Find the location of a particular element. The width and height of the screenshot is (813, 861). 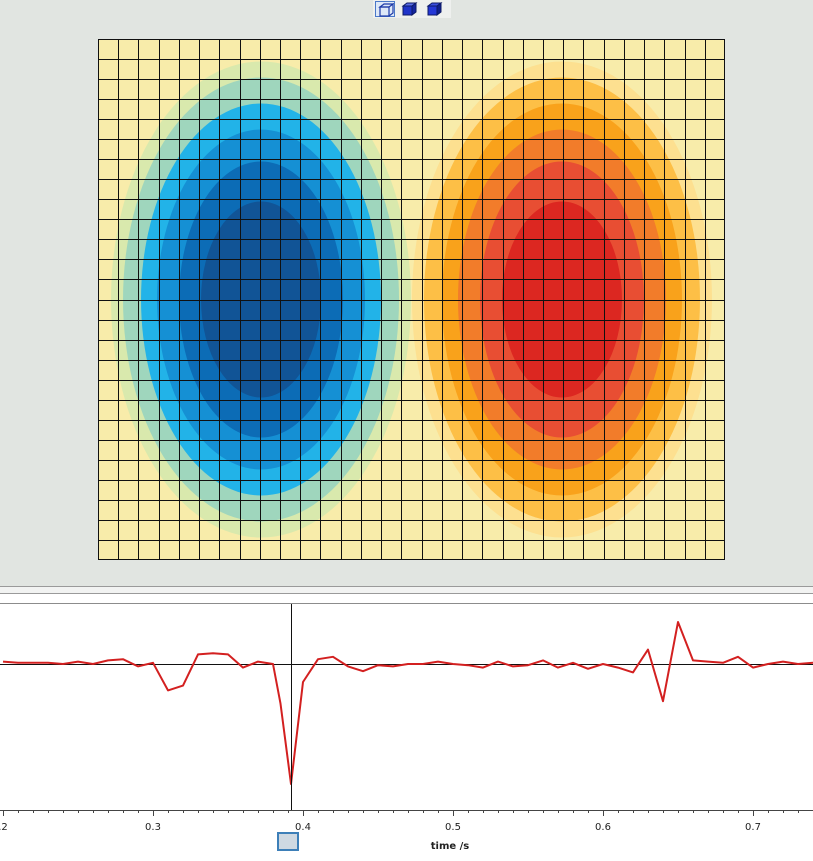

x-tick-label: 0.3 is located at coordinates (153, 827).